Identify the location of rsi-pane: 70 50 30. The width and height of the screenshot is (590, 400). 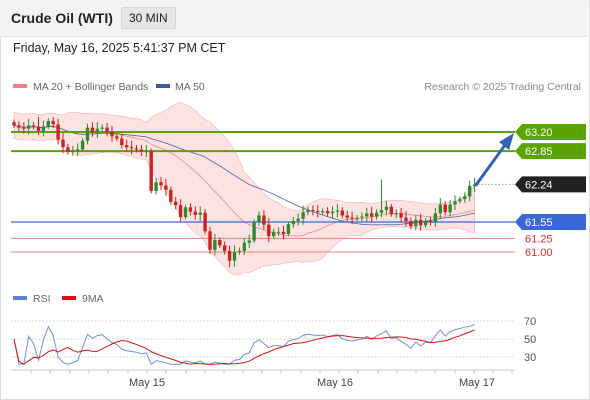
(273, 340).